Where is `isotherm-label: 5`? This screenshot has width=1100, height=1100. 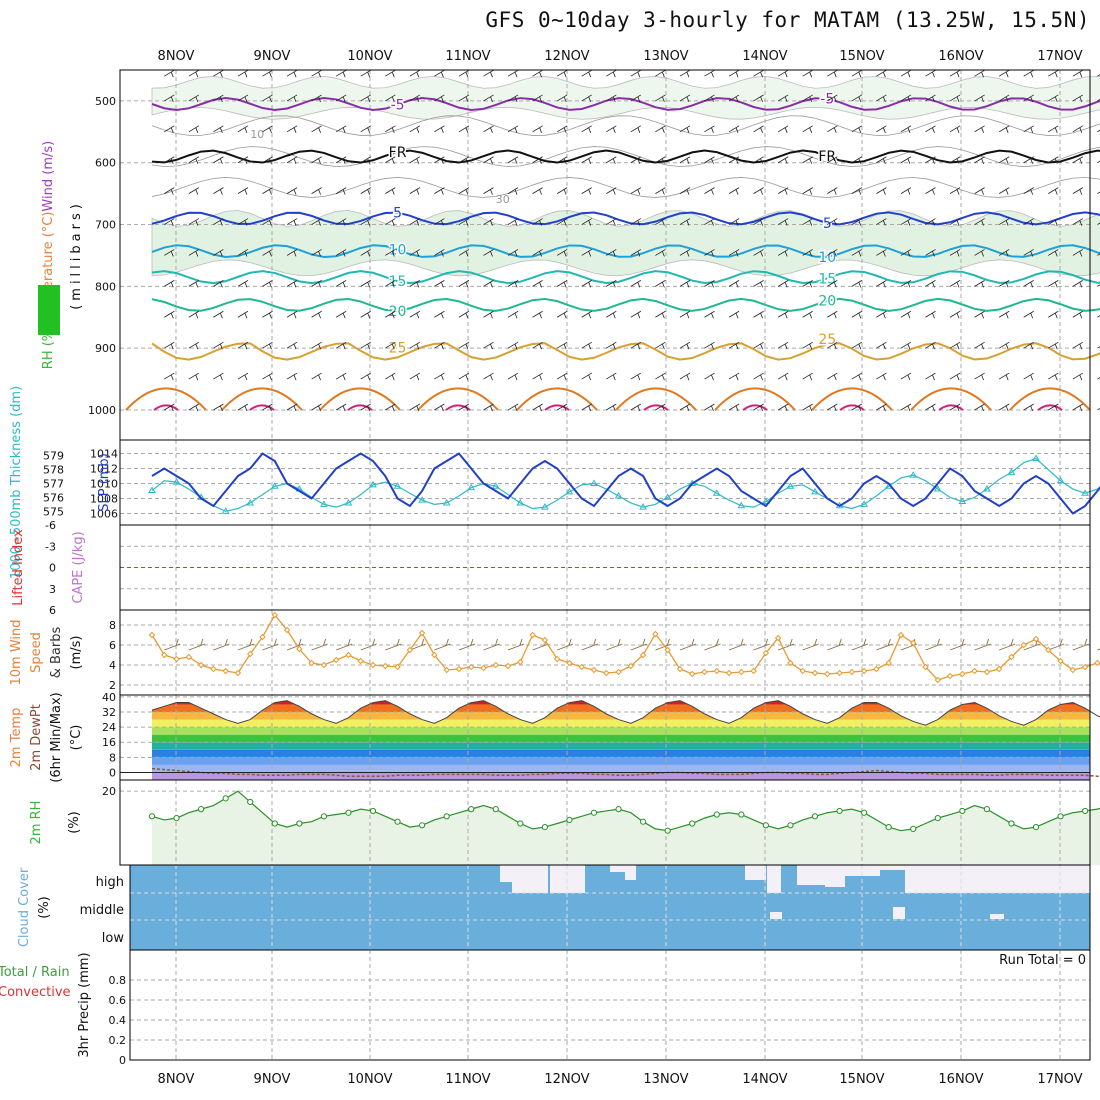
isotherm-label: 5 is located at coordinates (397, 214).